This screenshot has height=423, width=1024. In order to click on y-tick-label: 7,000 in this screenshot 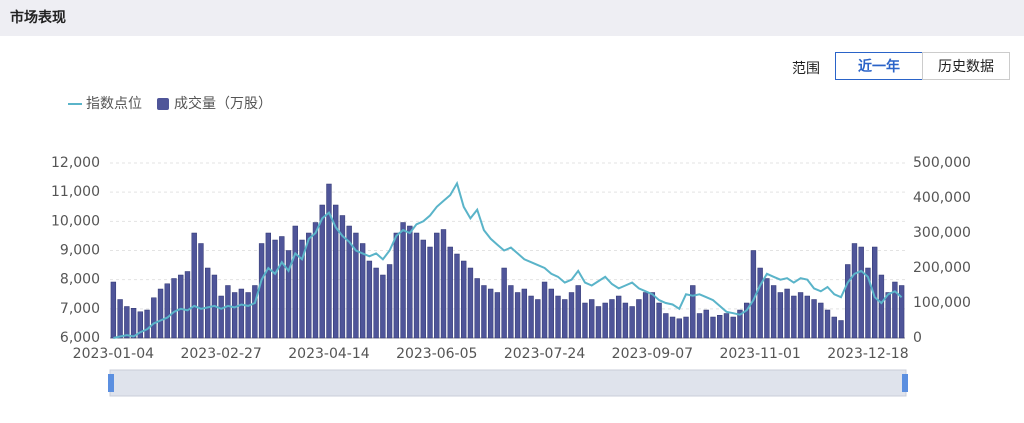, I will do `click(80, 309)`.